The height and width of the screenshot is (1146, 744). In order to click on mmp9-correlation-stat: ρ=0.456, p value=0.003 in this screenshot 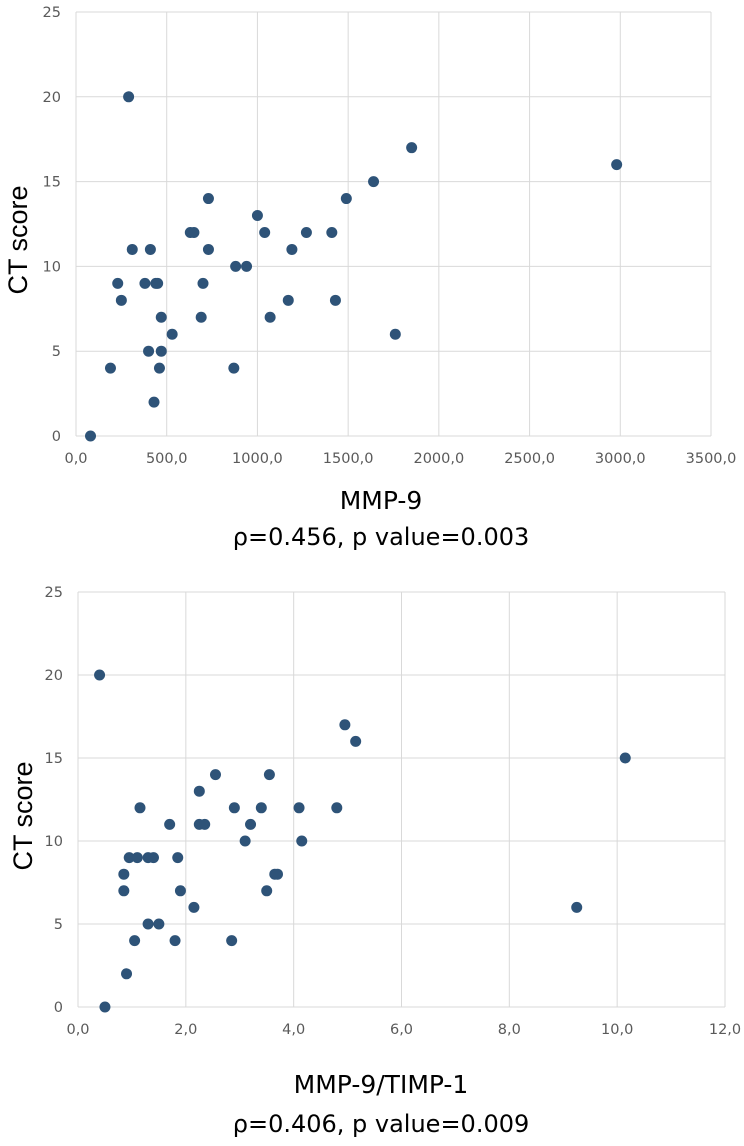, I will do `click(381, 537)`.